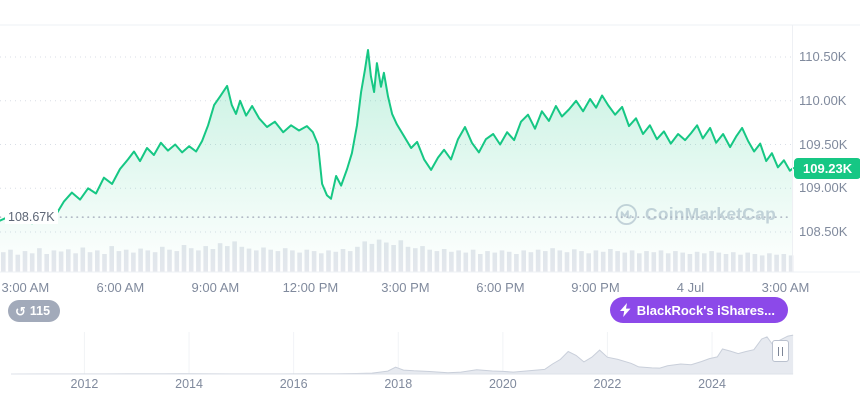 The width and height of the screenshot is (860, 401). Describe the element at coordinates (827, 168) in the screenshot. I see `current-price-badge: 109.23K` at that location.